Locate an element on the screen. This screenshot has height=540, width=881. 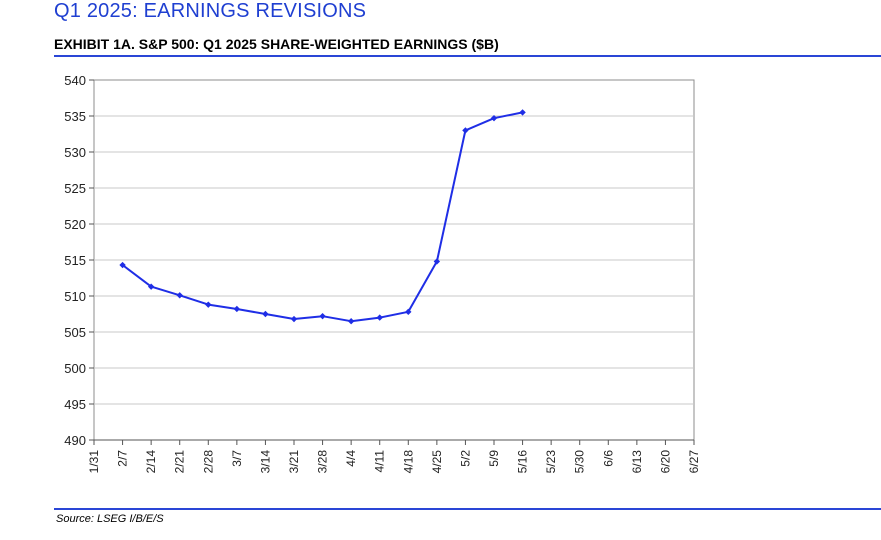
x-tick-label: 3/7 is located at coordinates (237, 458).